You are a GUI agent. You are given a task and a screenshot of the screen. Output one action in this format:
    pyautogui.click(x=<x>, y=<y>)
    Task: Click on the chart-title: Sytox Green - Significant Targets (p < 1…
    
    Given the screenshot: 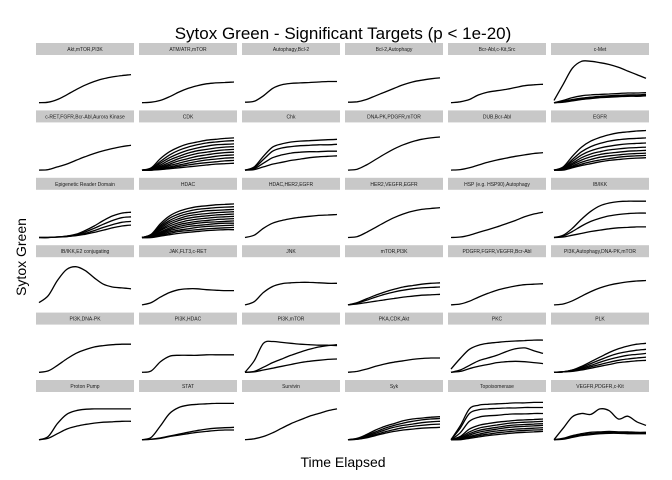 What is the action you would take?
    pyautogui.click(x=343, y=33)
    